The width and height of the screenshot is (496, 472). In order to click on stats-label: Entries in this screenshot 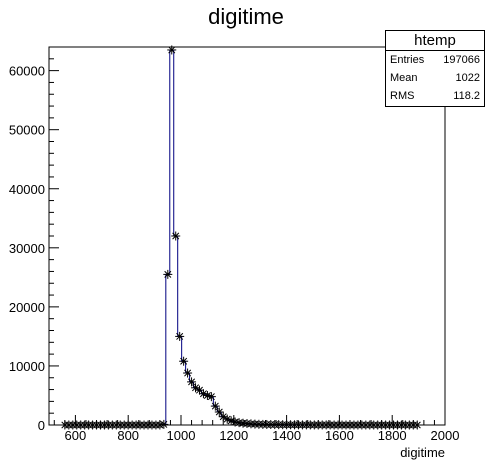, I will do `click(407, 60)`.